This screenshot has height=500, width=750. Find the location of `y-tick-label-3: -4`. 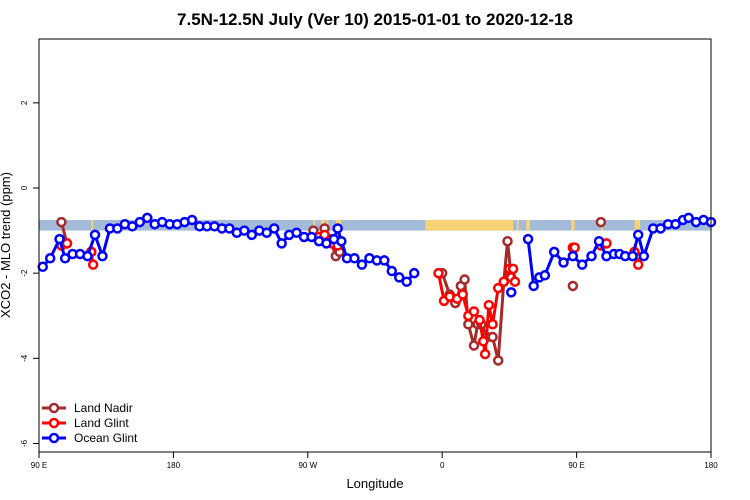

y-tick-label-3: -4 is located at coordinates (24, 358).